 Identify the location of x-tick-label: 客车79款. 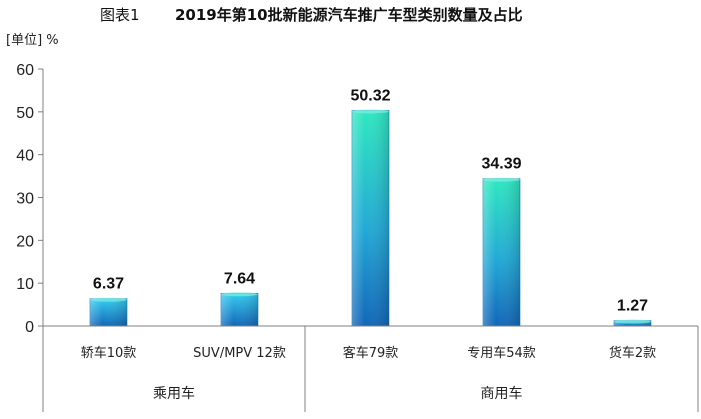
(371, 353).